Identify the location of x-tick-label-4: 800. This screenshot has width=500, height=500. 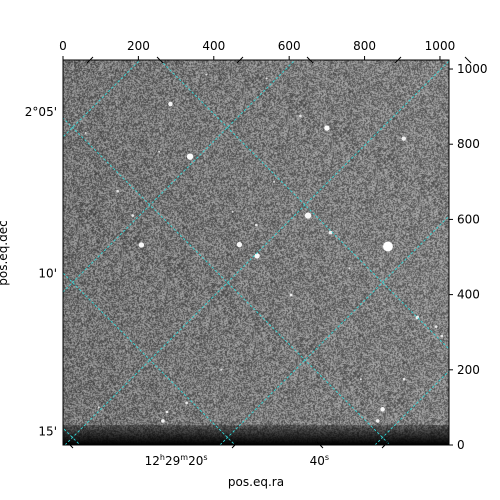
(364, 46).